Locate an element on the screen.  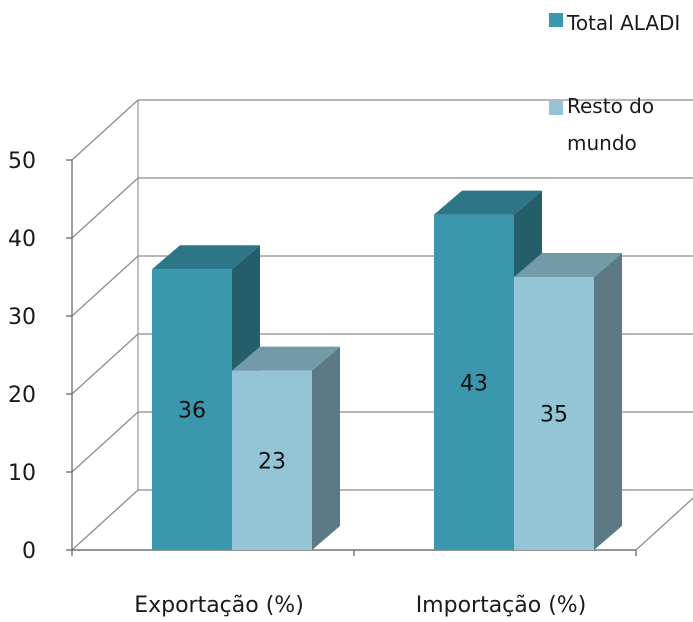
x-tick-label: Importação (%) is located at coordinates (501, 605).